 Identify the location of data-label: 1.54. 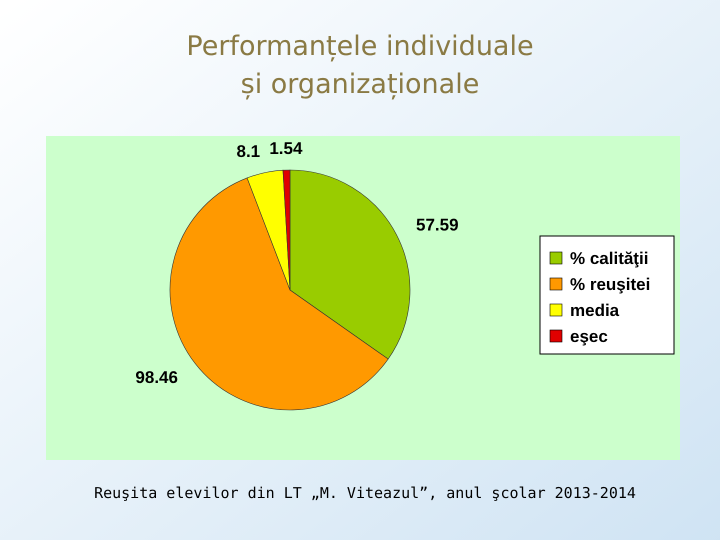
(286, 148).